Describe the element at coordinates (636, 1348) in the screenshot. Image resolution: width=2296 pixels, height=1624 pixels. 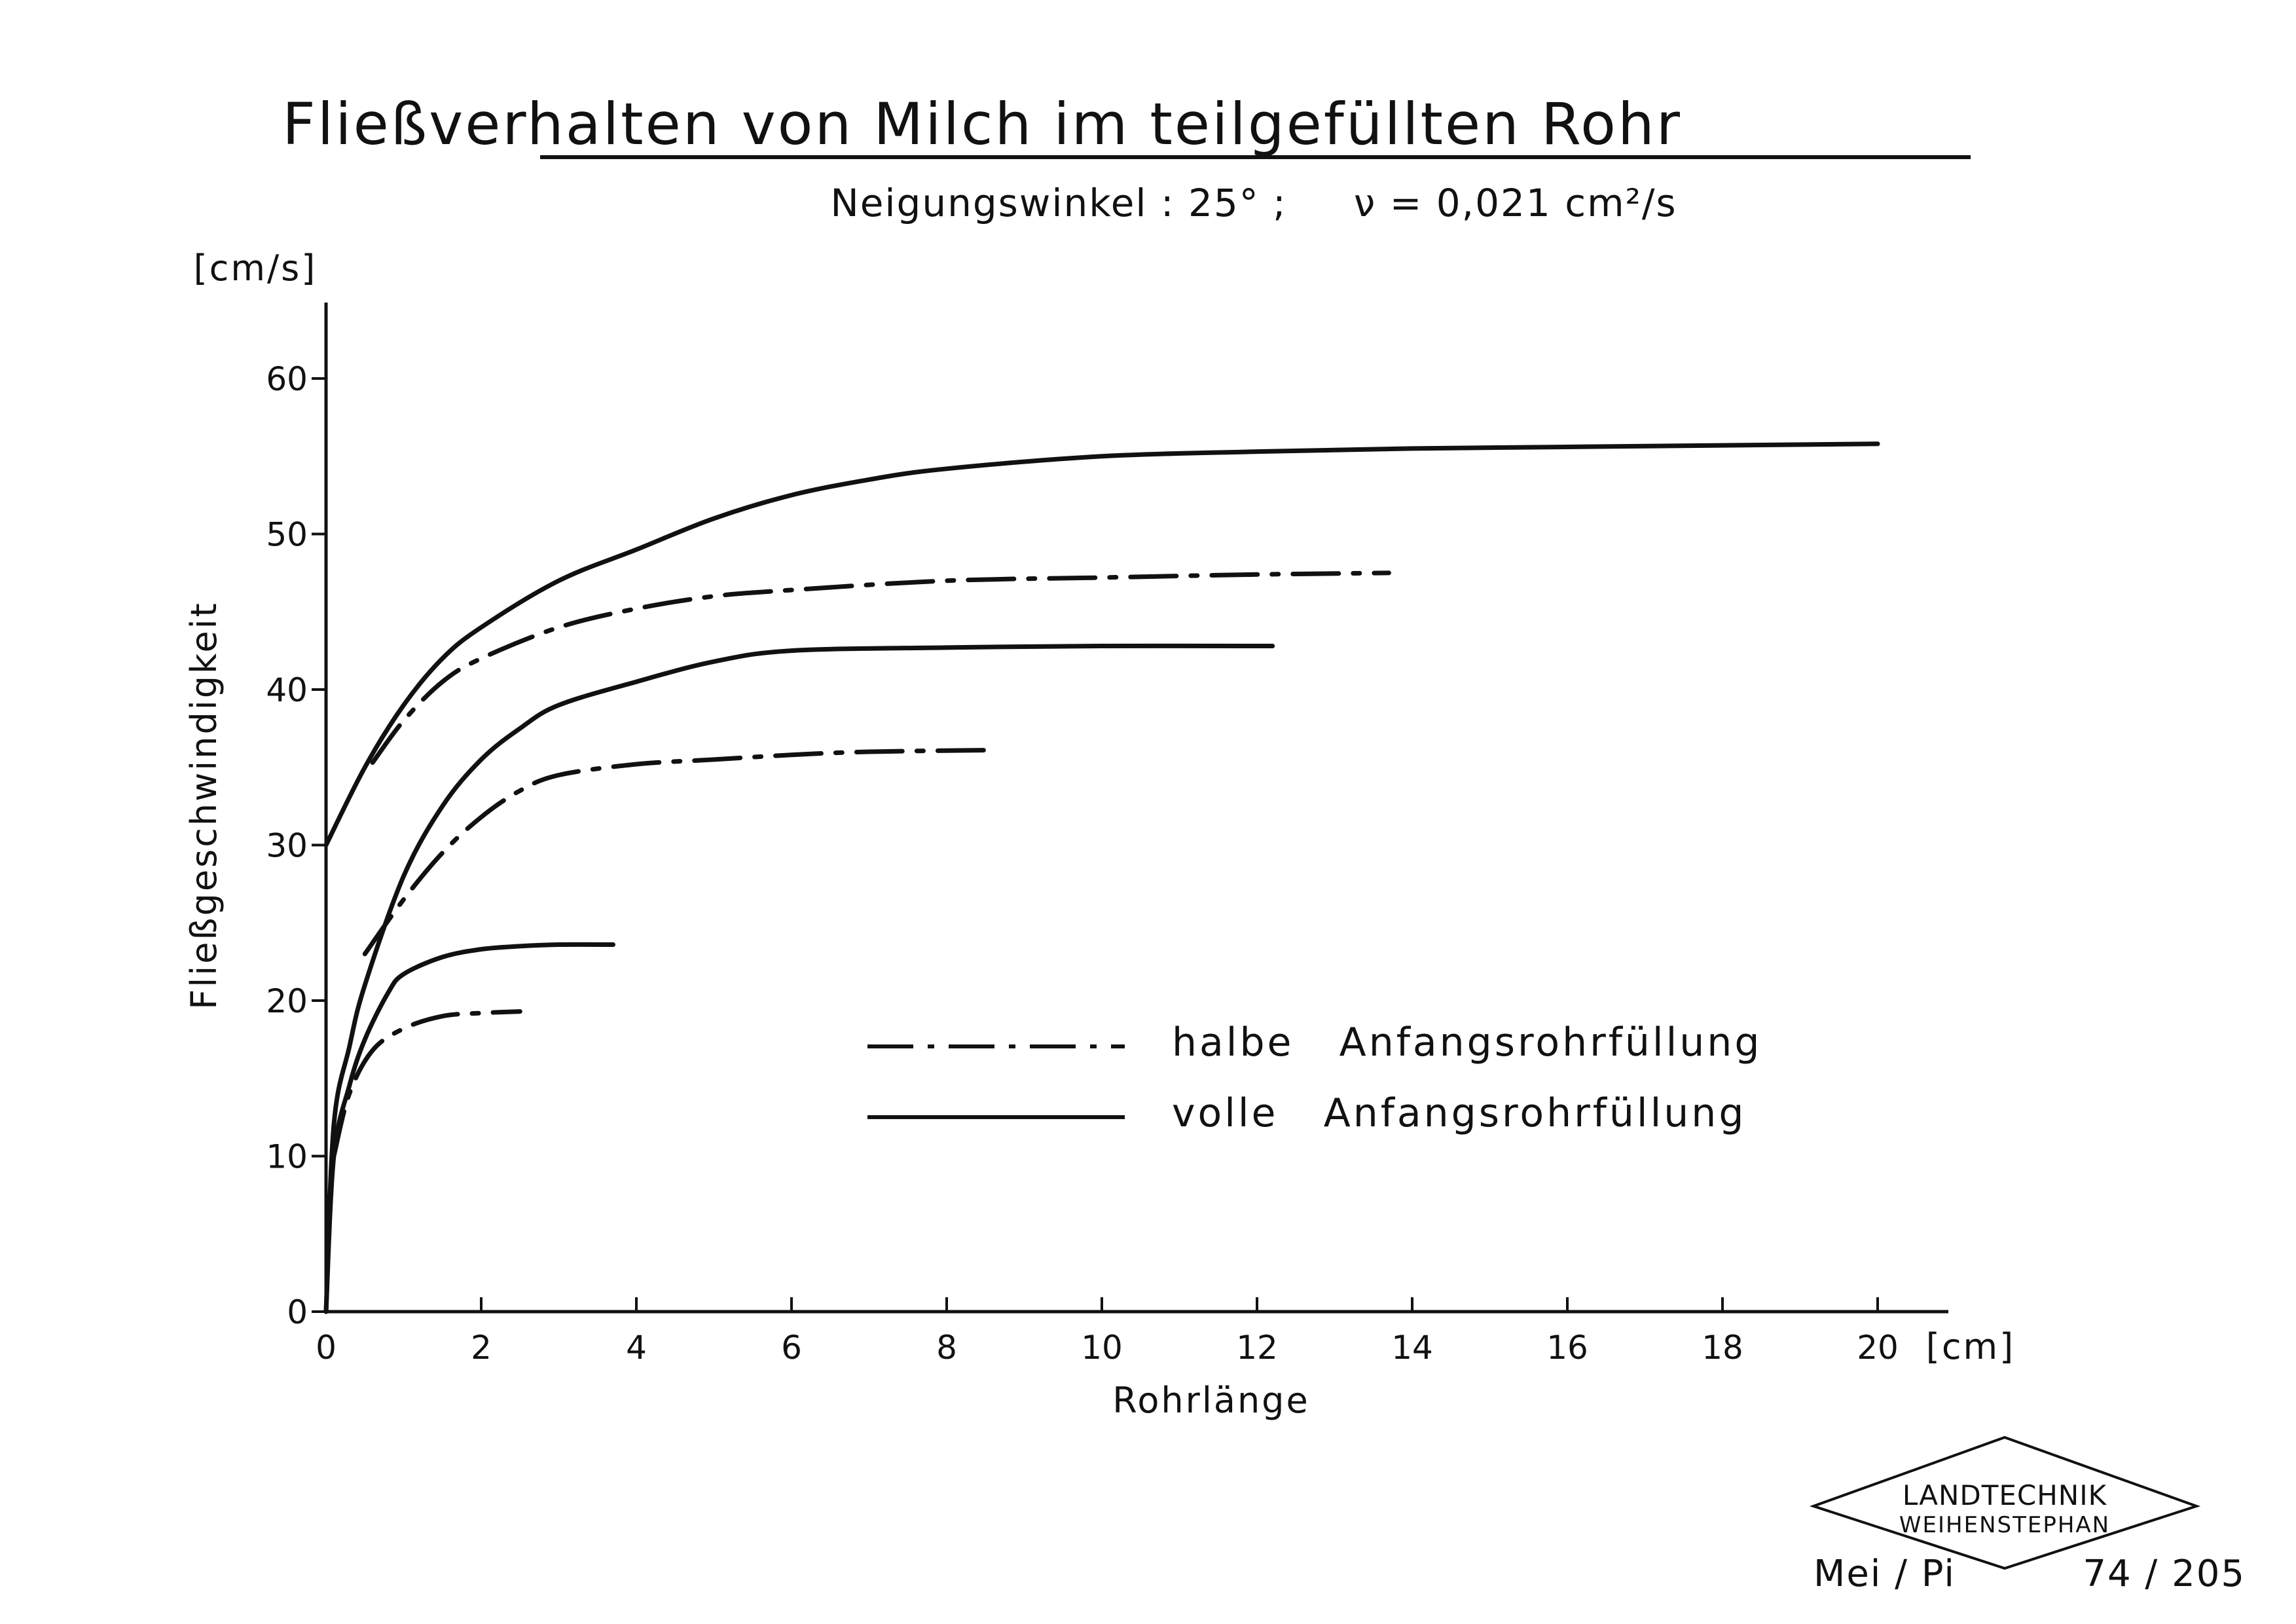
I see `x-tick-label: 4` at that location.